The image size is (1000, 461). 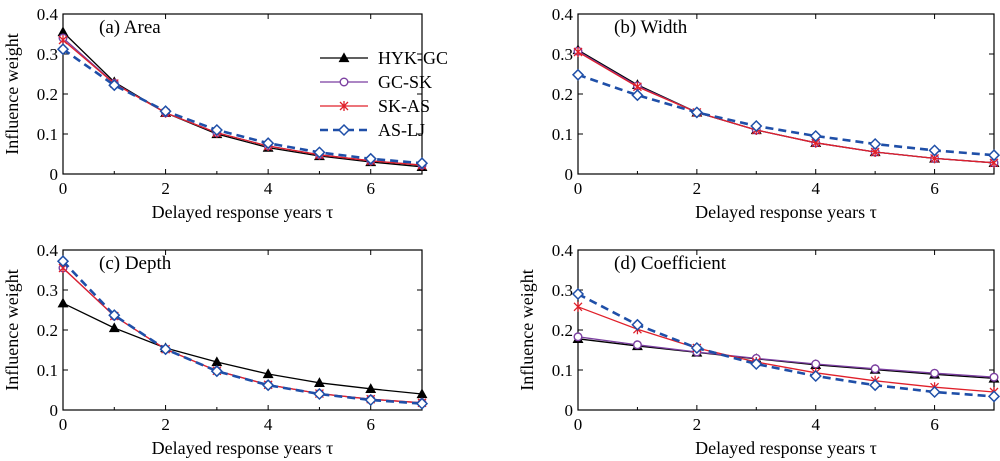 I want to click on legend-item-as-lj: AS-LJ, so click(x=372, y=130).